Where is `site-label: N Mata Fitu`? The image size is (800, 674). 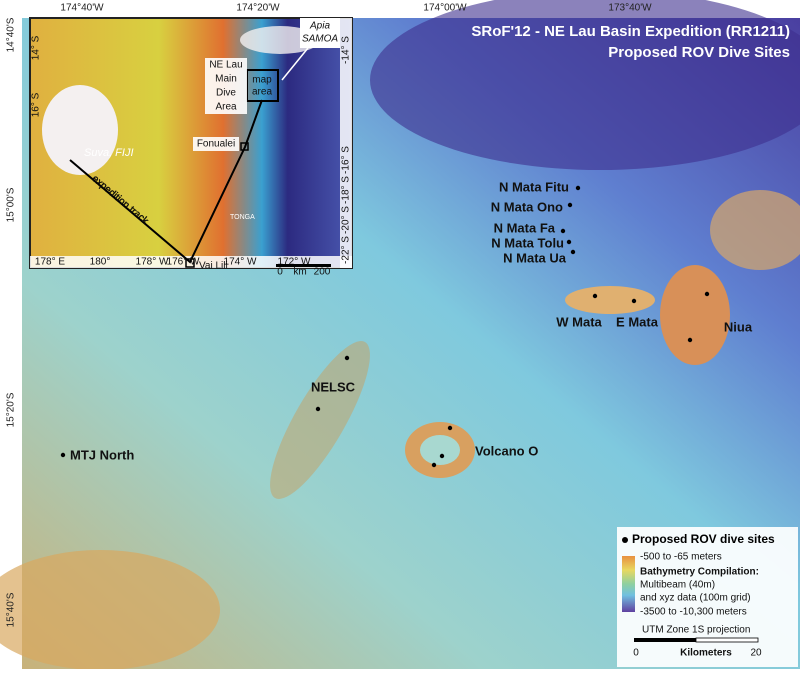 site-label: N Mata Fitu is located at coordinates (534, 186).